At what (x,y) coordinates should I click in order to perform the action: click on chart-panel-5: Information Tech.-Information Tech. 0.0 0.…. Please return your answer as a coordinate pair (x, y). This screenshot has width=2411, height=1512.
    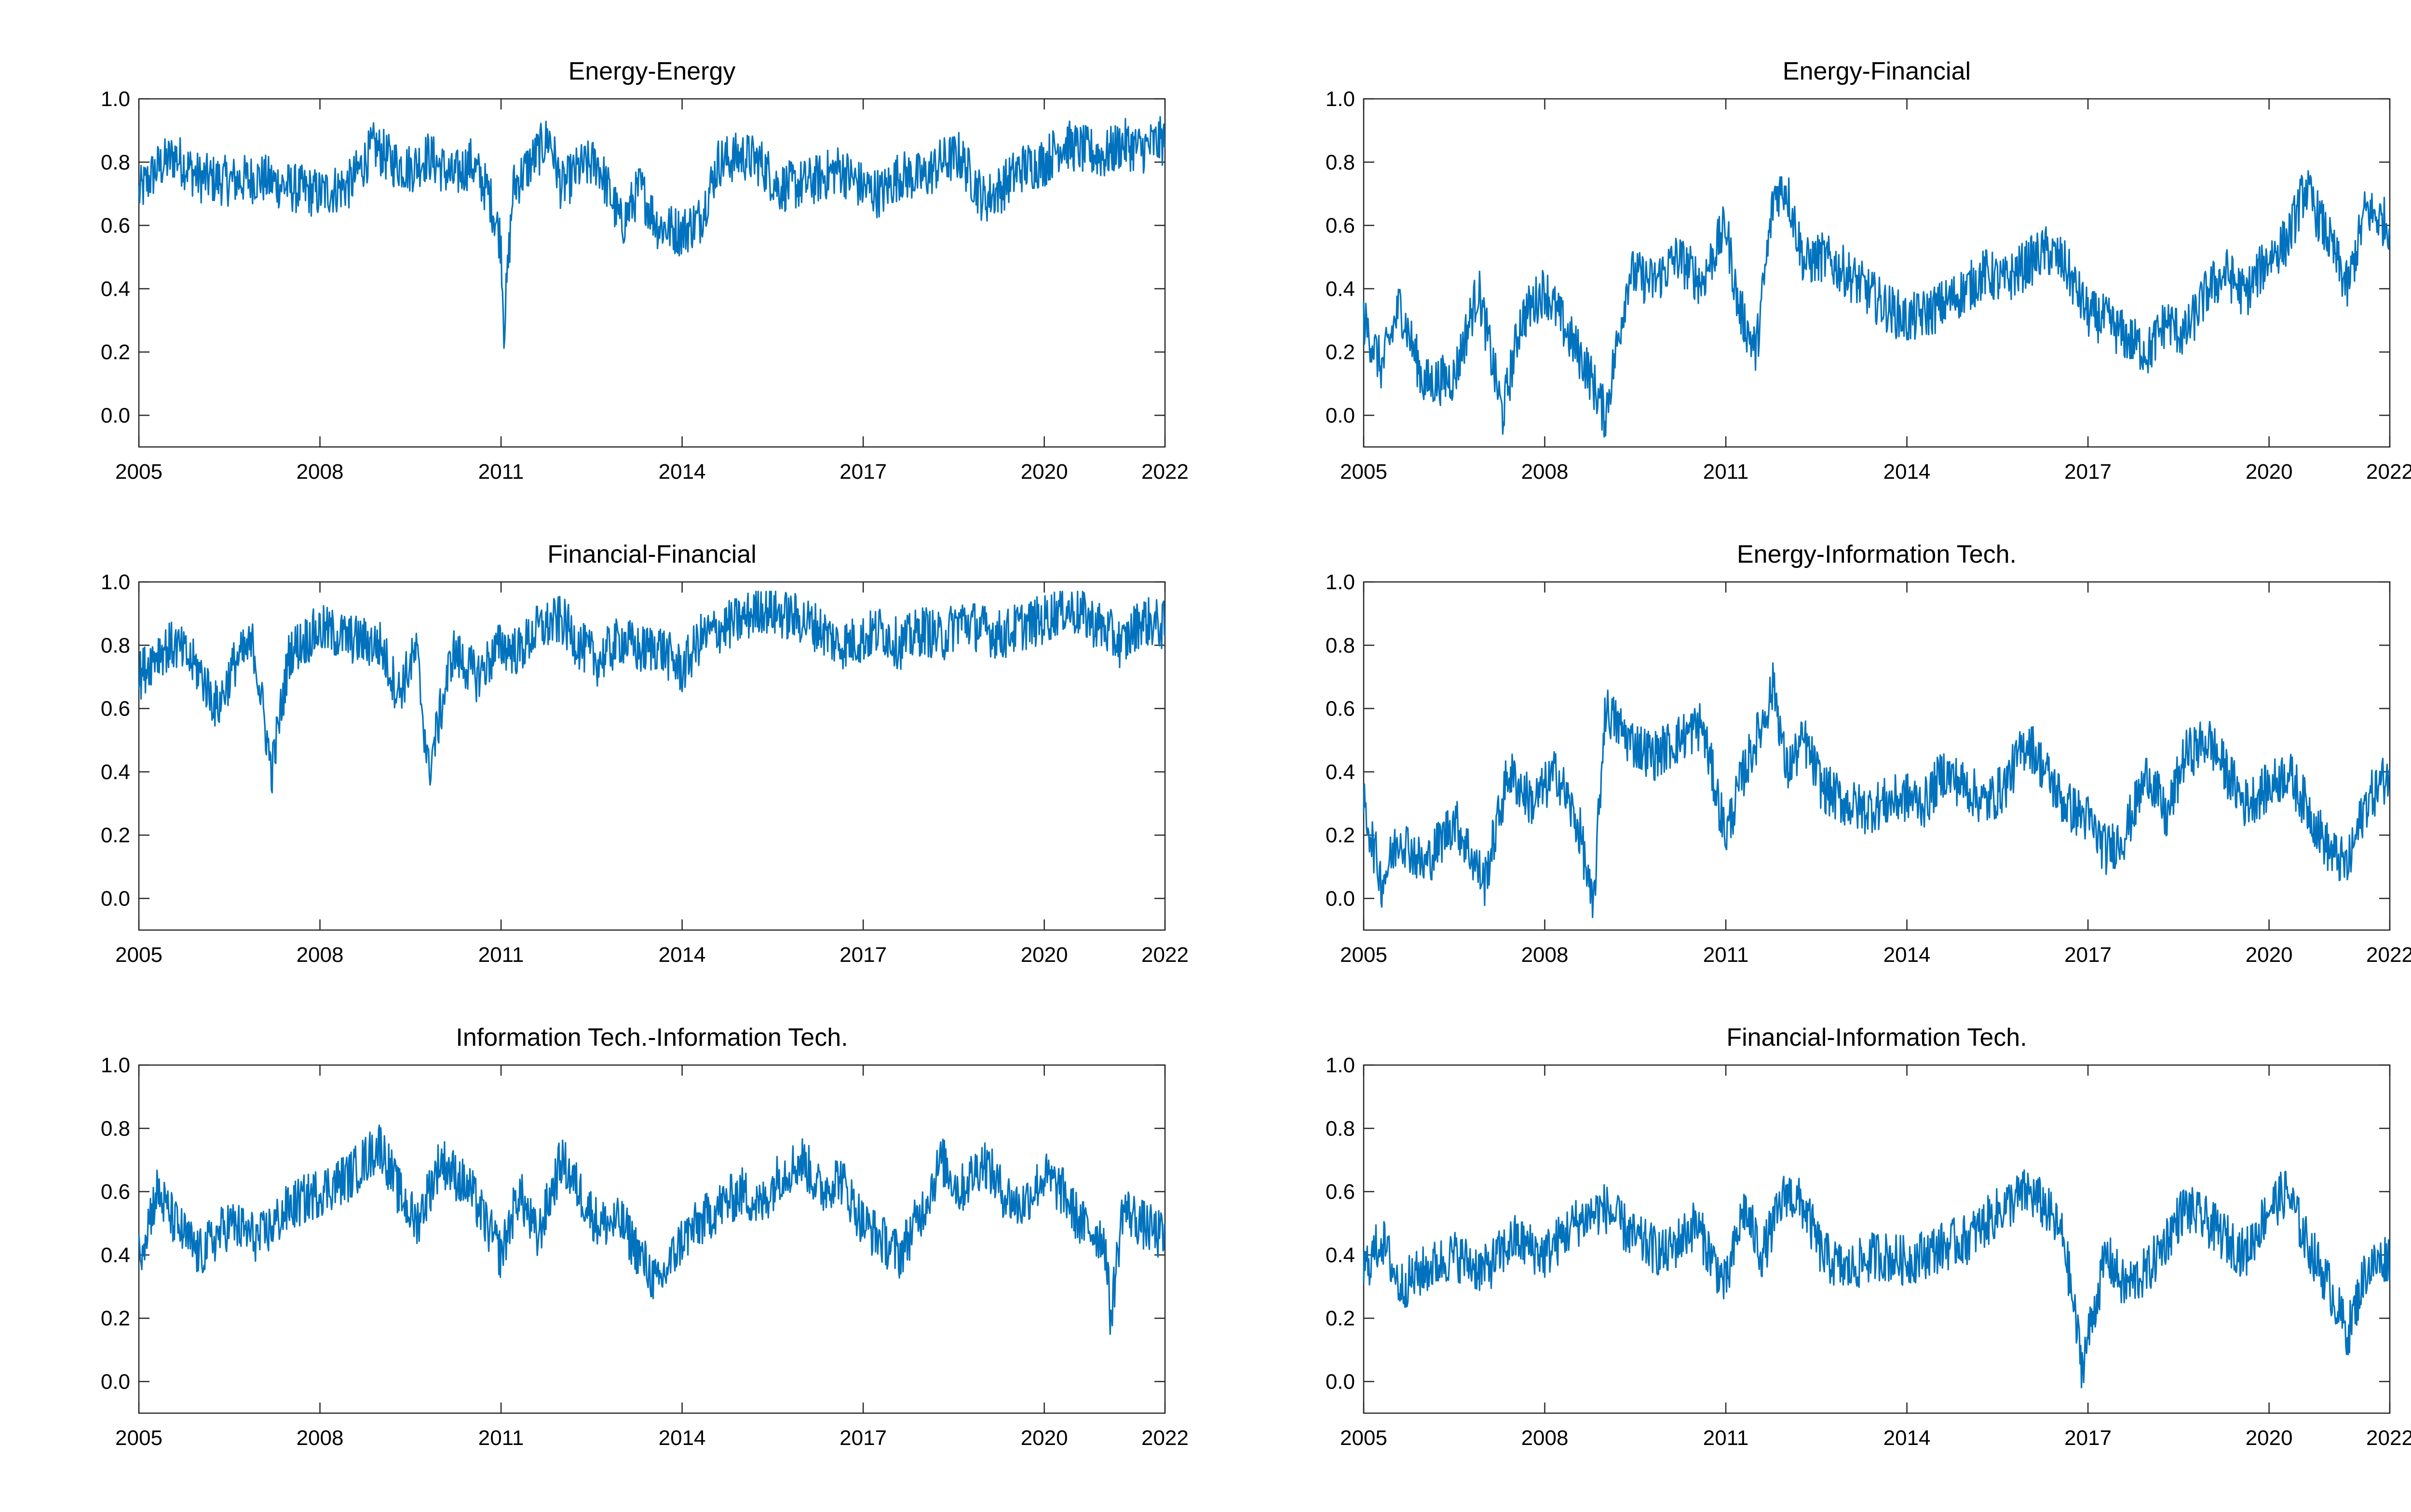
    Looking at the image, I should click on (645, 1237).